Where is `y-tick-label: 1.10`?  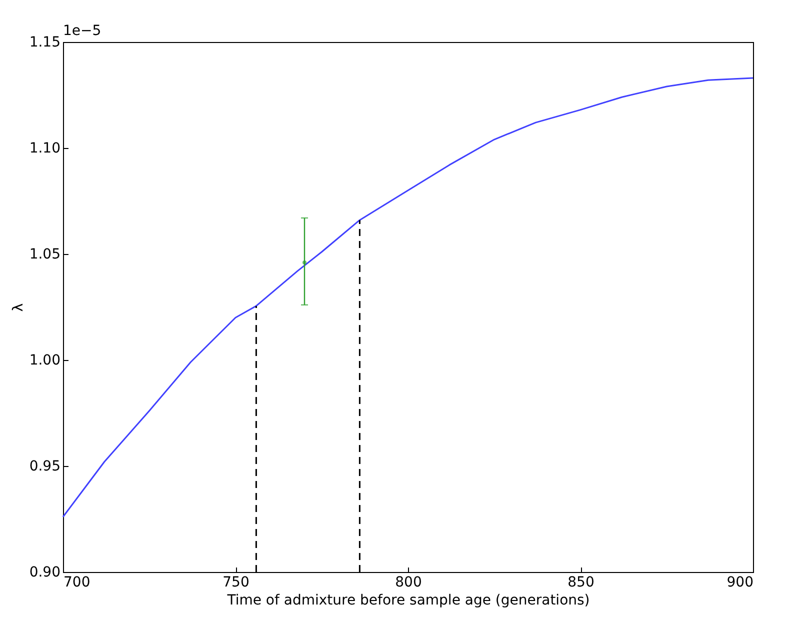 y-tick-label: 1.10 is located at coordinates (44, 148).